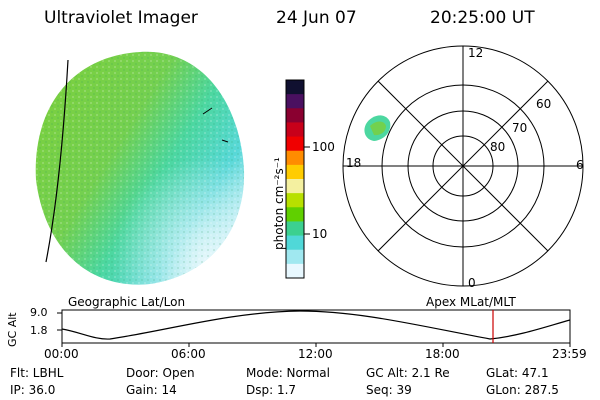  Describe the element at coordinates (323, 147) in the screenshot. I see `colorbar-tick-100: 100` at that location.